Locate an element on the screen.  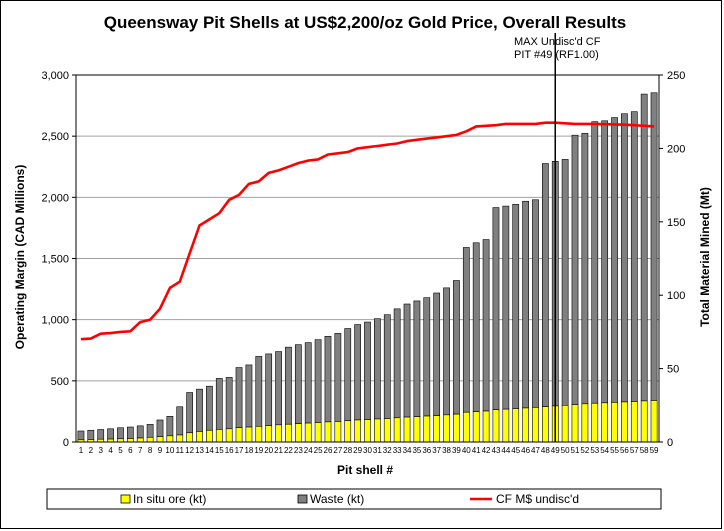
legend-box is located at coordinates (354, 499).